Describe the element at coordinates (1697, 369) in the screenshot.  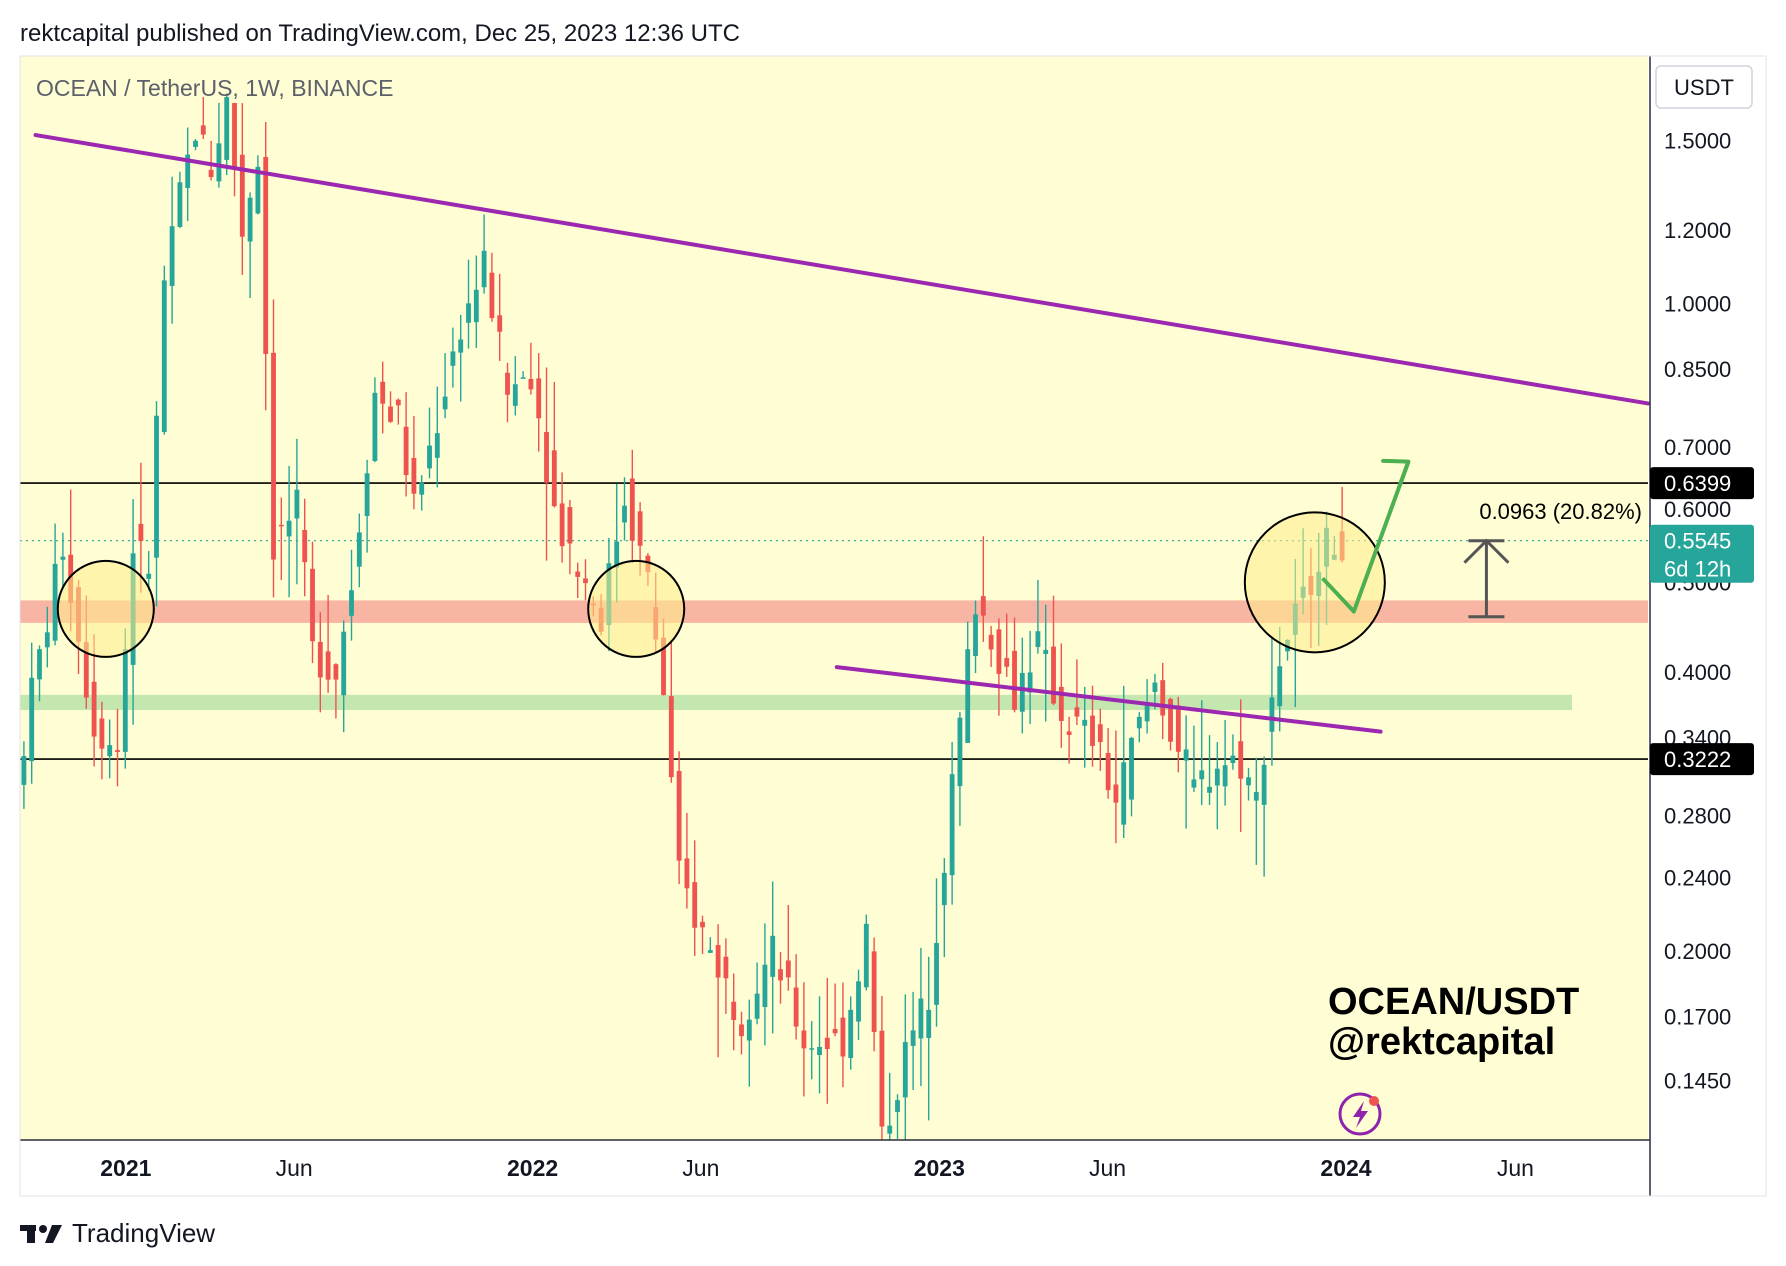
I see `price-tick-label: 0.8500` at that location.